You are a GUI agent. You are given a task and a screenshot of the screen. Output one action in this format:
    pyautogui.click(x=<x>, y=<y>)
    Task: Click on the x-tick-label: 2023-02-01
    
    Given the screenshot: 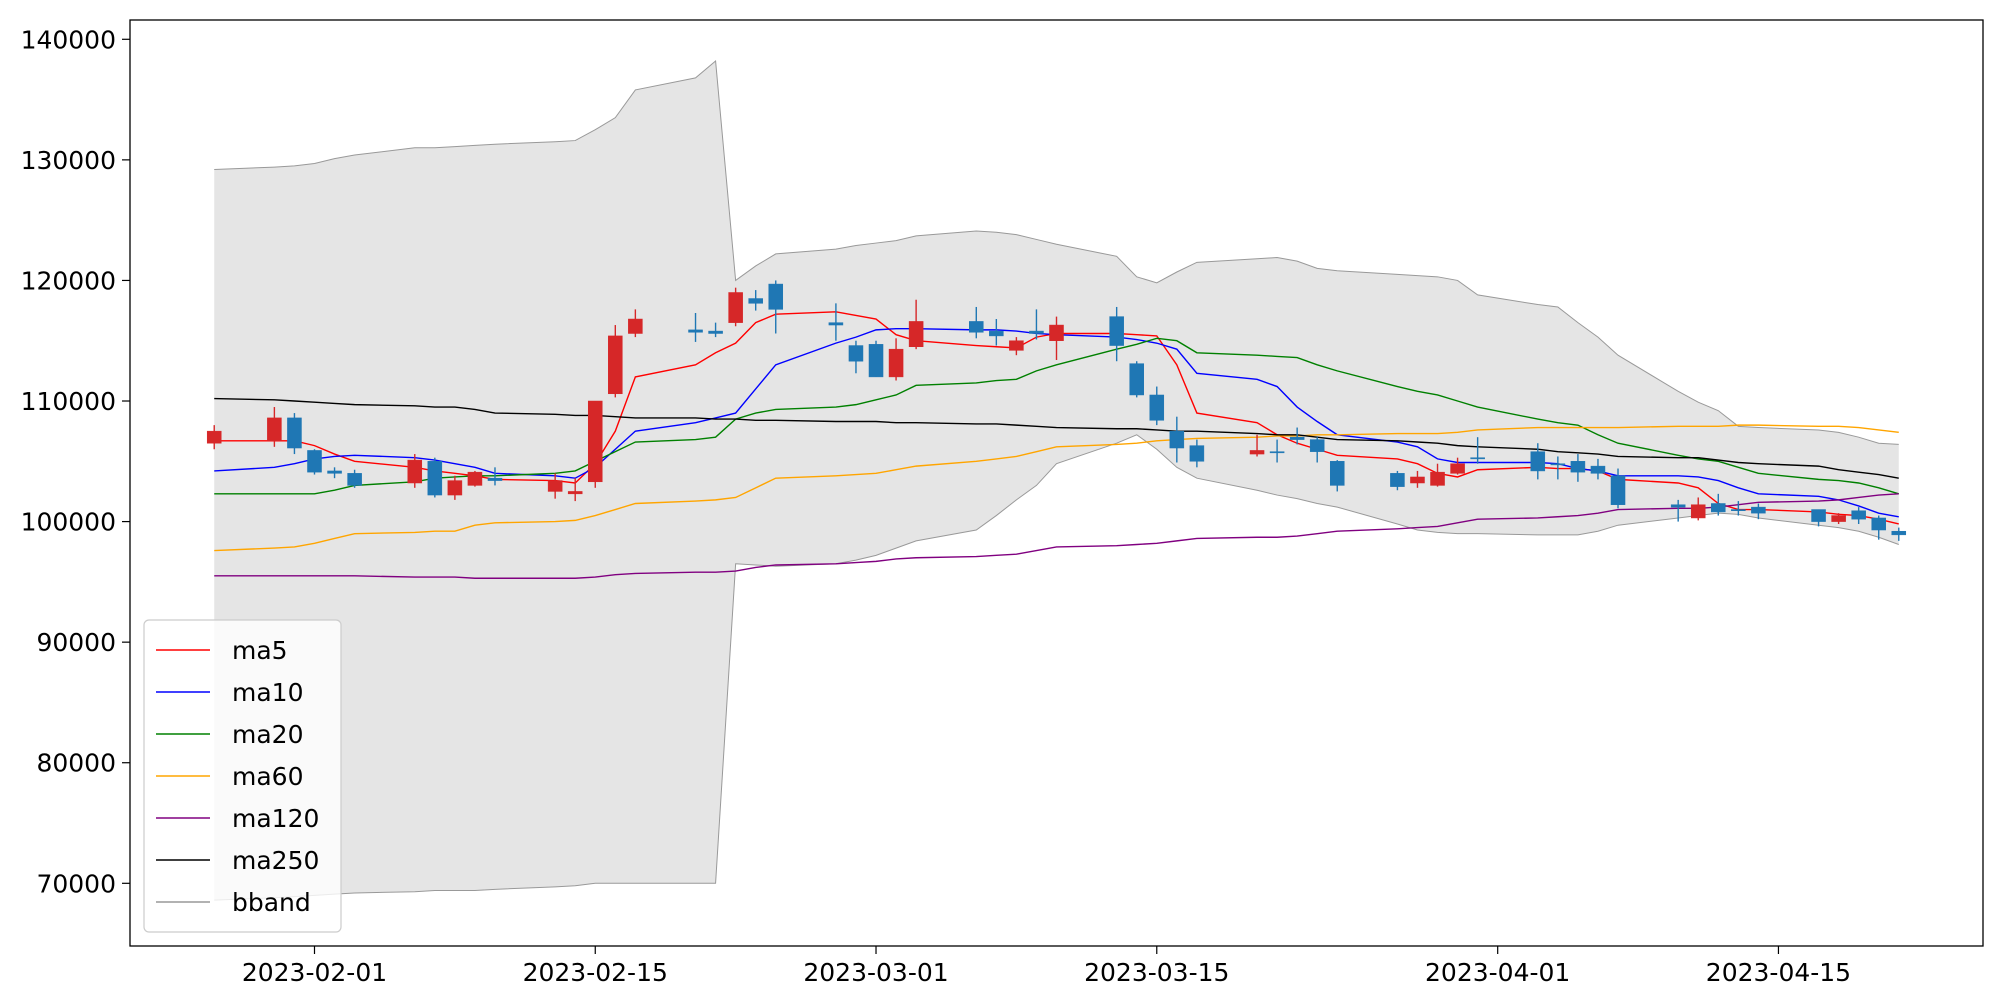 What is the action you would take?
    pyautogui.click(x=314, y=972)
    